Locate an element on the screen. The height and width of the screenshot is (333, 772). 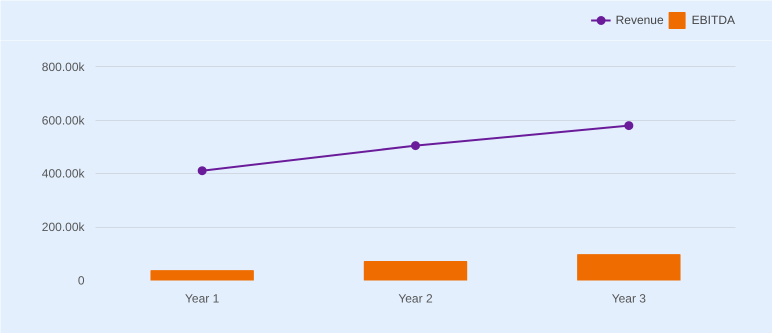
x-tick-label: Year 3 is located at coordinates (629, 299).